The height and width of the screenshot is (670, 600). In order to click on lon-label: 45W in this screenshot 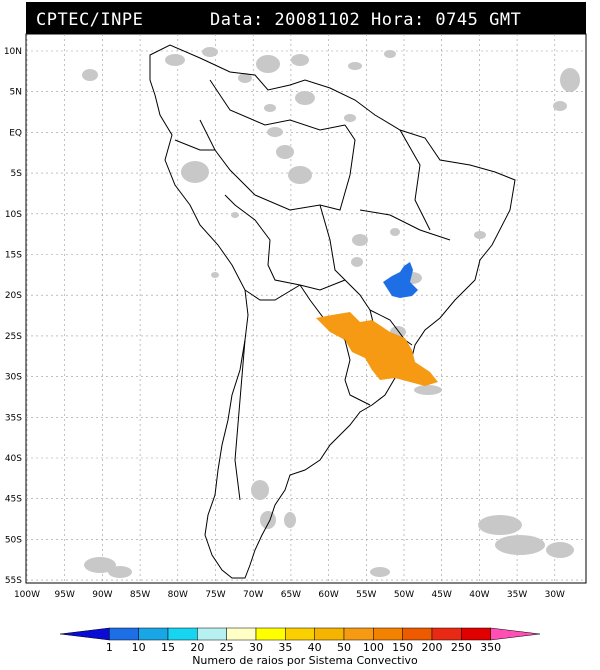, I will do `click(442, 595)`.